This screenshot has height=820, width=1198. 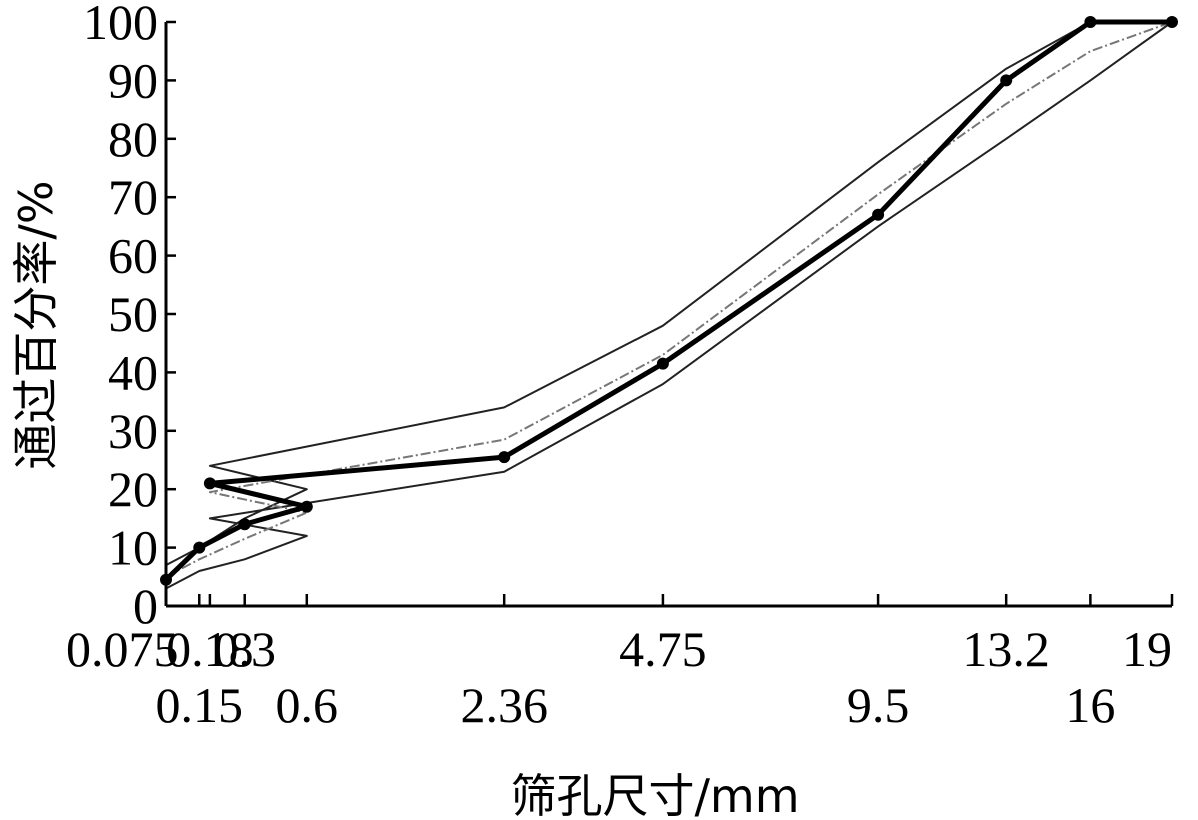 I want to click on y-tick-label: 20, so click(x=133, y=489).